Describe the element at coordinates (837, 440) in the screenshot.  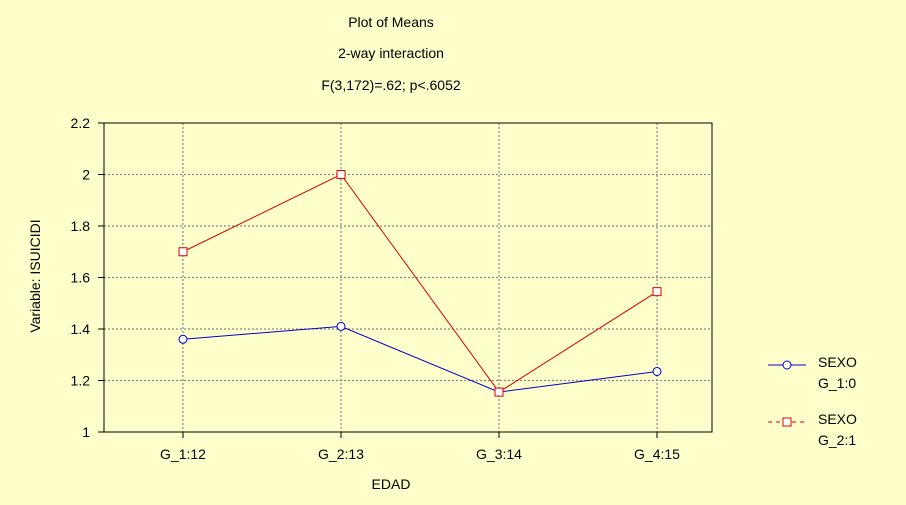
I see `legend-sublabel-2: G_2:1` at that location.